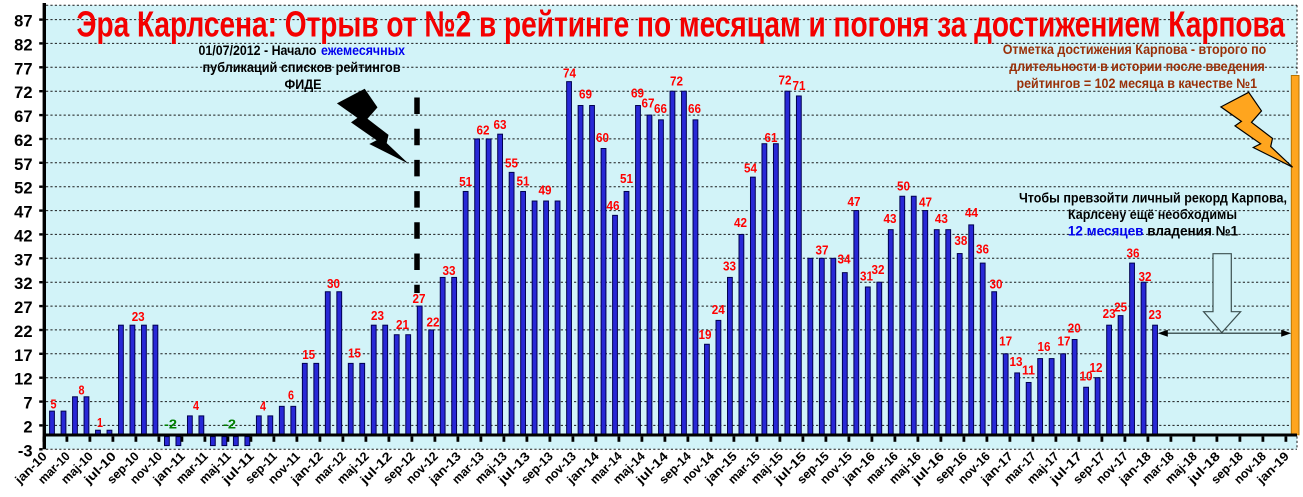 The image size is (1303, 497). What do you see at coordinates (302, 67) in the screenshot?
I see `svg-text: публикаций списков рейтингов` at bounding box center [302, 67].